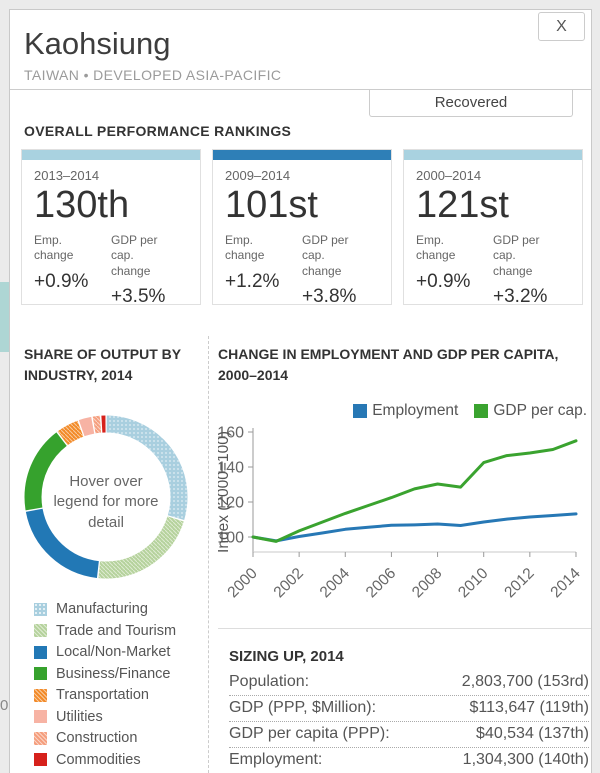 This screenshot has height=773, width=600. Describe the element at coordinates (271, 205) in the screenshot. I see `rank-value: 101st` at that location.